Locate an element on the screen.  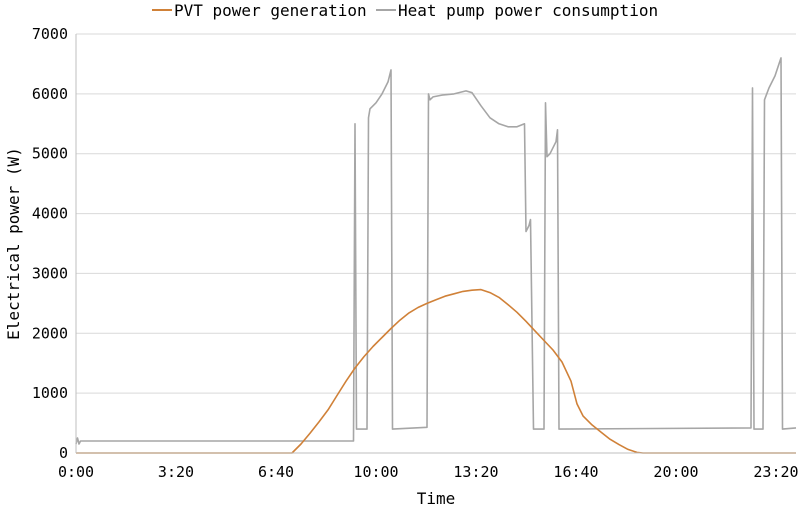
legend-label-1: PVT power generation is located at coordinates (270, 10).